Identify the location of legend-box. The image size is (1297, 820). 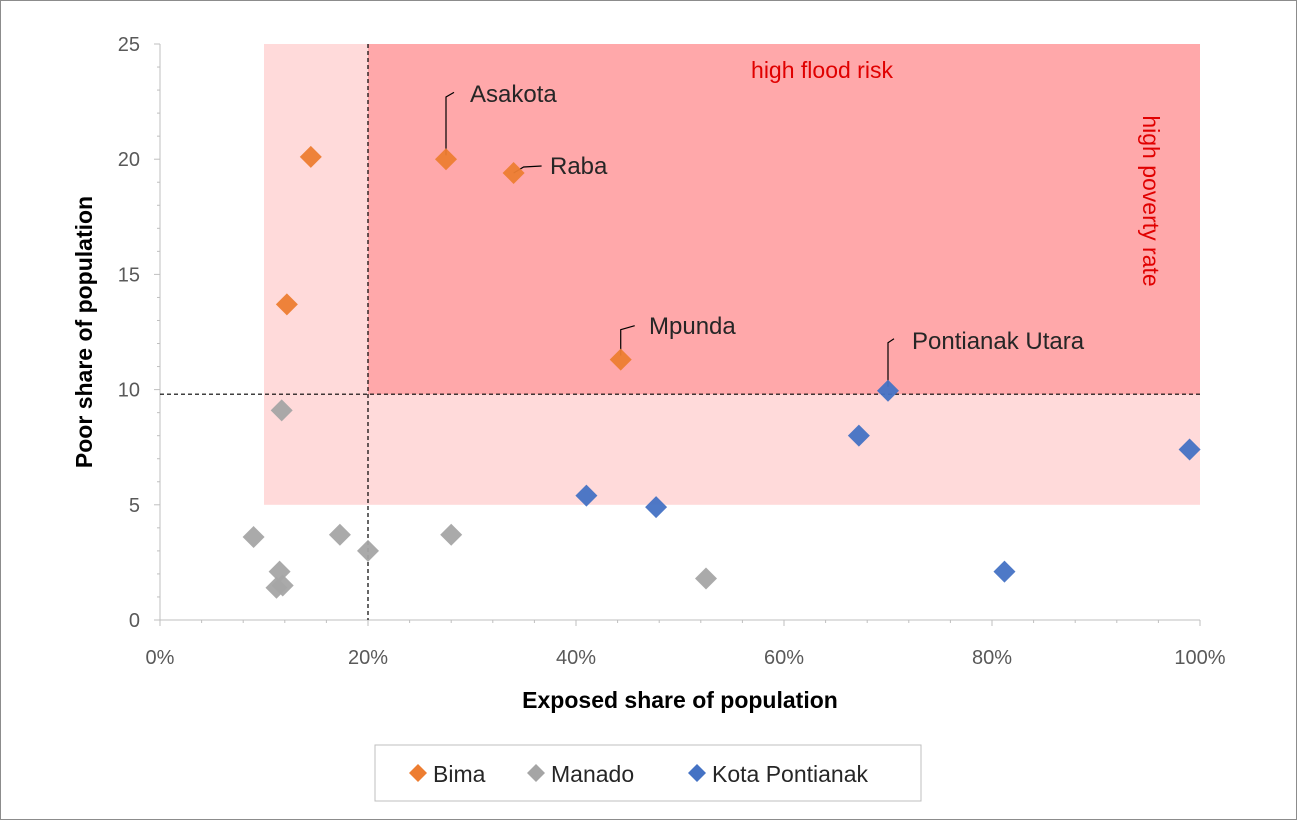
(648, 773).